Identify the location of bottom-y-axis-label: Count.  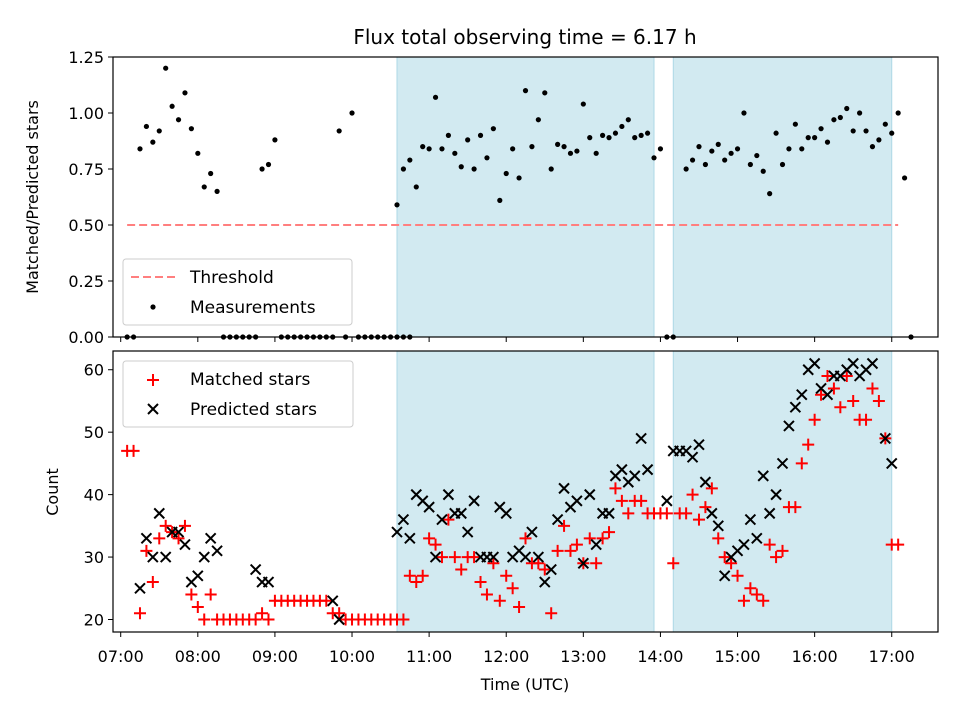
(52, 492).